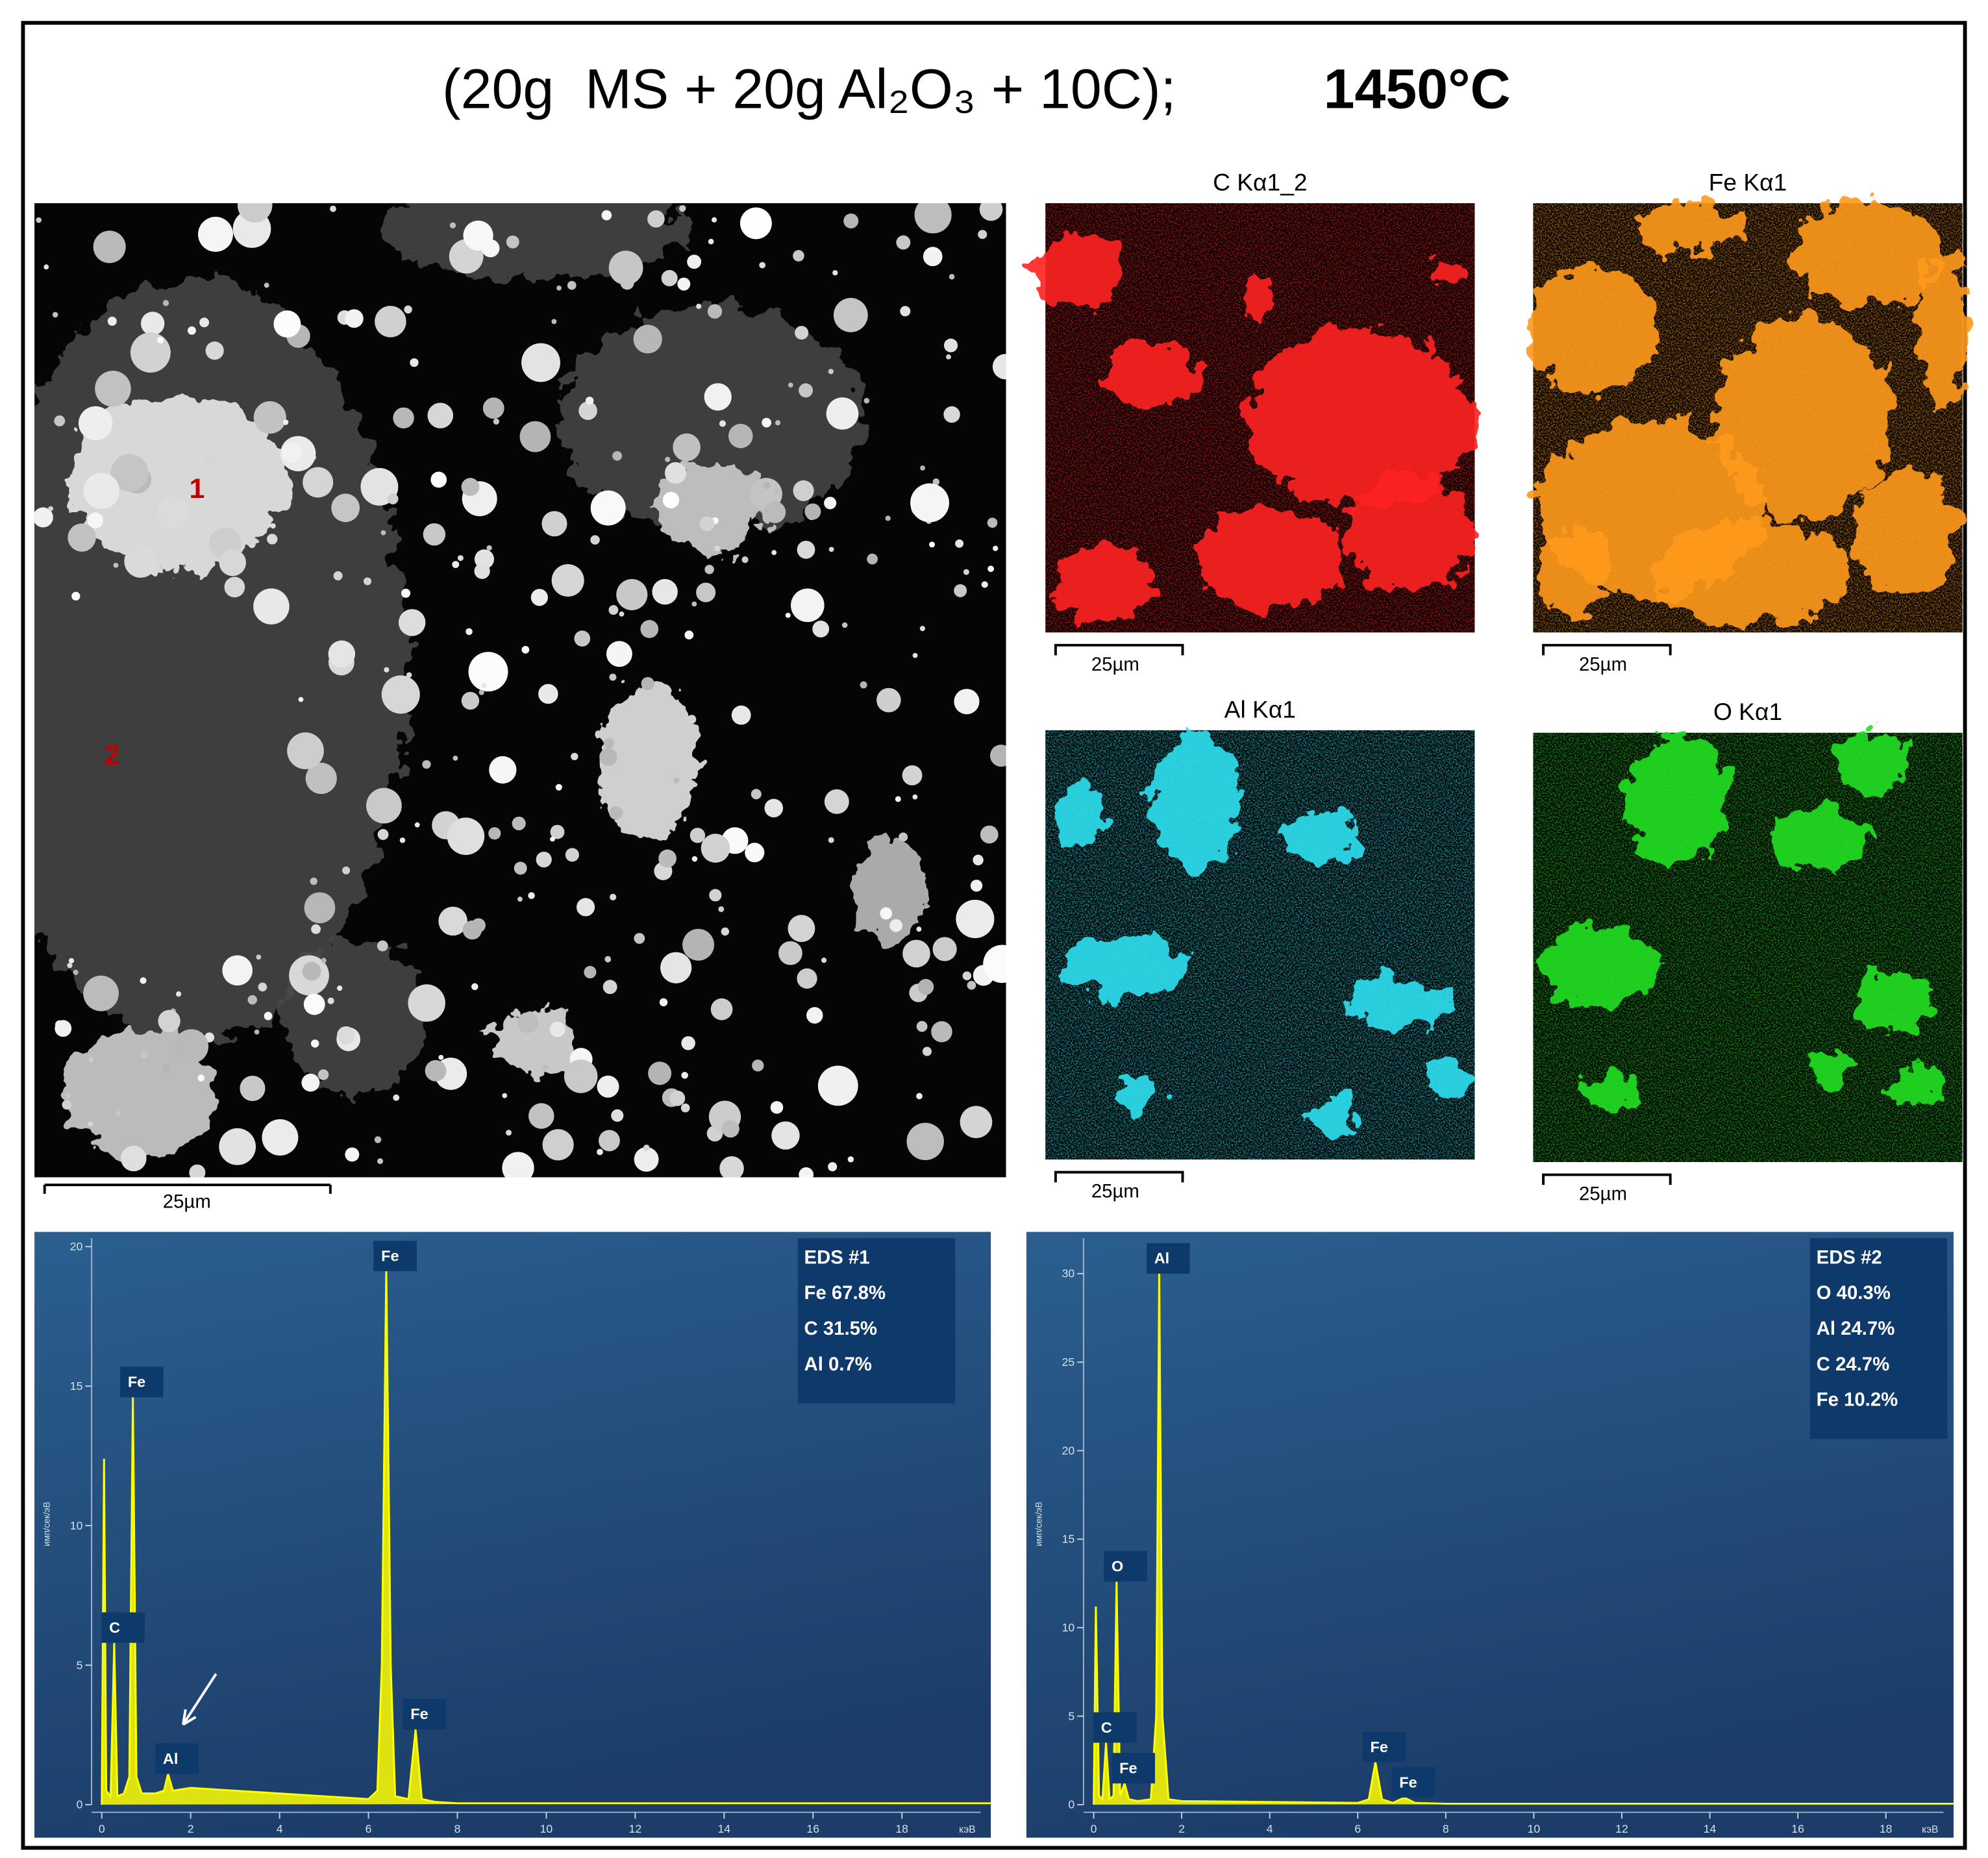 The height and width of the screenshot is (1858, 1988). Describe the element at coordinates (170, 1758) in the screenshot. I see `peak-label: Al` at that location.